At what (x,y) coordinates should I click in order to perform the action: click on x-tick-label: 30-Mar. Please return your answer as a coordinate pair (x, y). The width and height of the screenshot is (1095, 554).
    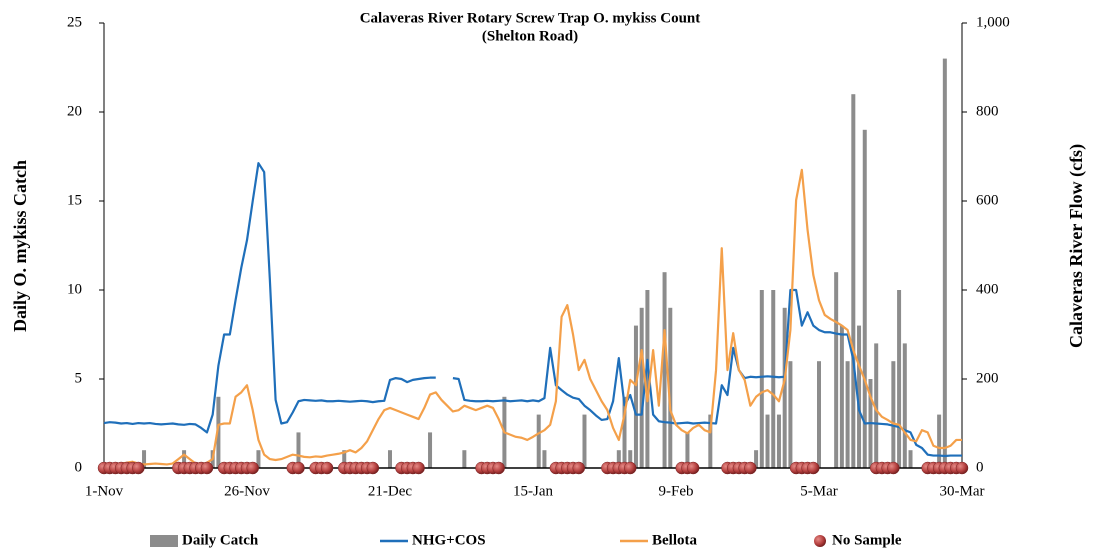
    Looking at the image, I should click on (962, 491).